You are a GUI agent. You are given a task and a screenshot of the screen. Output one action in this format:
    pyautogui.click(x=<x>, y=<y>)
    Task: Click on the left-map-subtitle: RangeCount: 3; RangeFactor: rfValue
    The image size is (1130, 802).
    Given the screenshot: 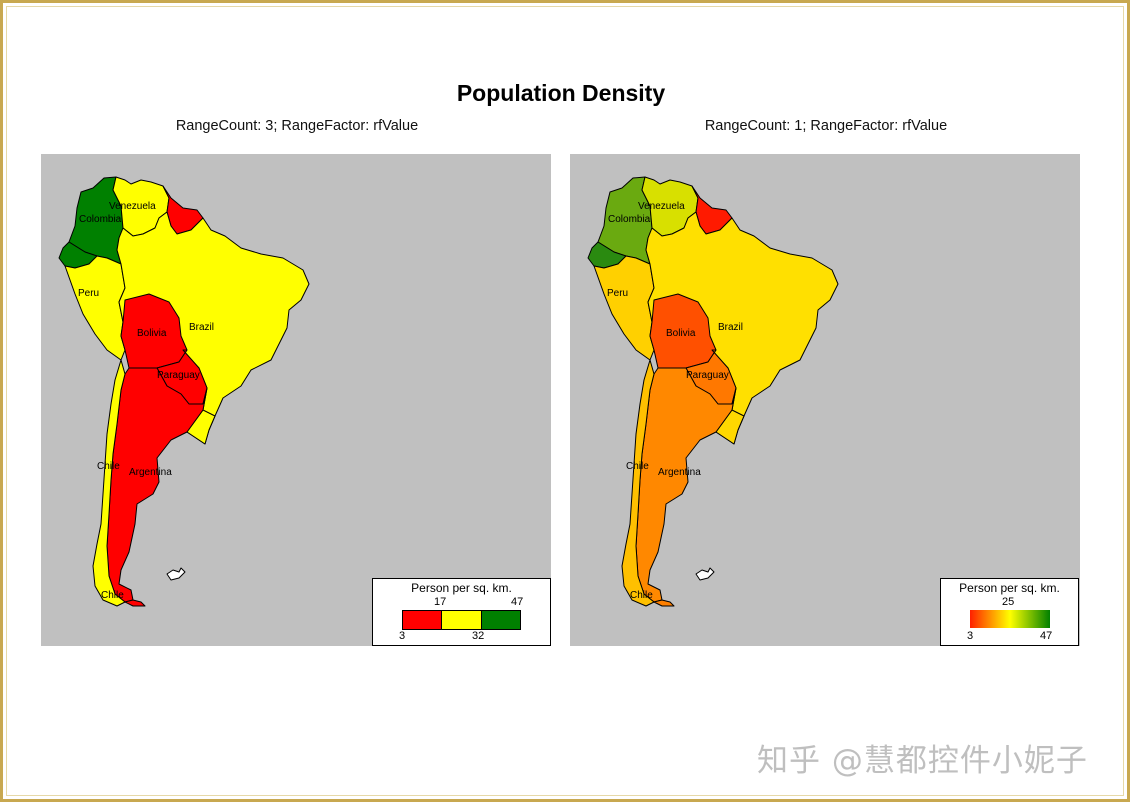 What is the action you would take?
    pyautogui.click(x=297, y=126)
    